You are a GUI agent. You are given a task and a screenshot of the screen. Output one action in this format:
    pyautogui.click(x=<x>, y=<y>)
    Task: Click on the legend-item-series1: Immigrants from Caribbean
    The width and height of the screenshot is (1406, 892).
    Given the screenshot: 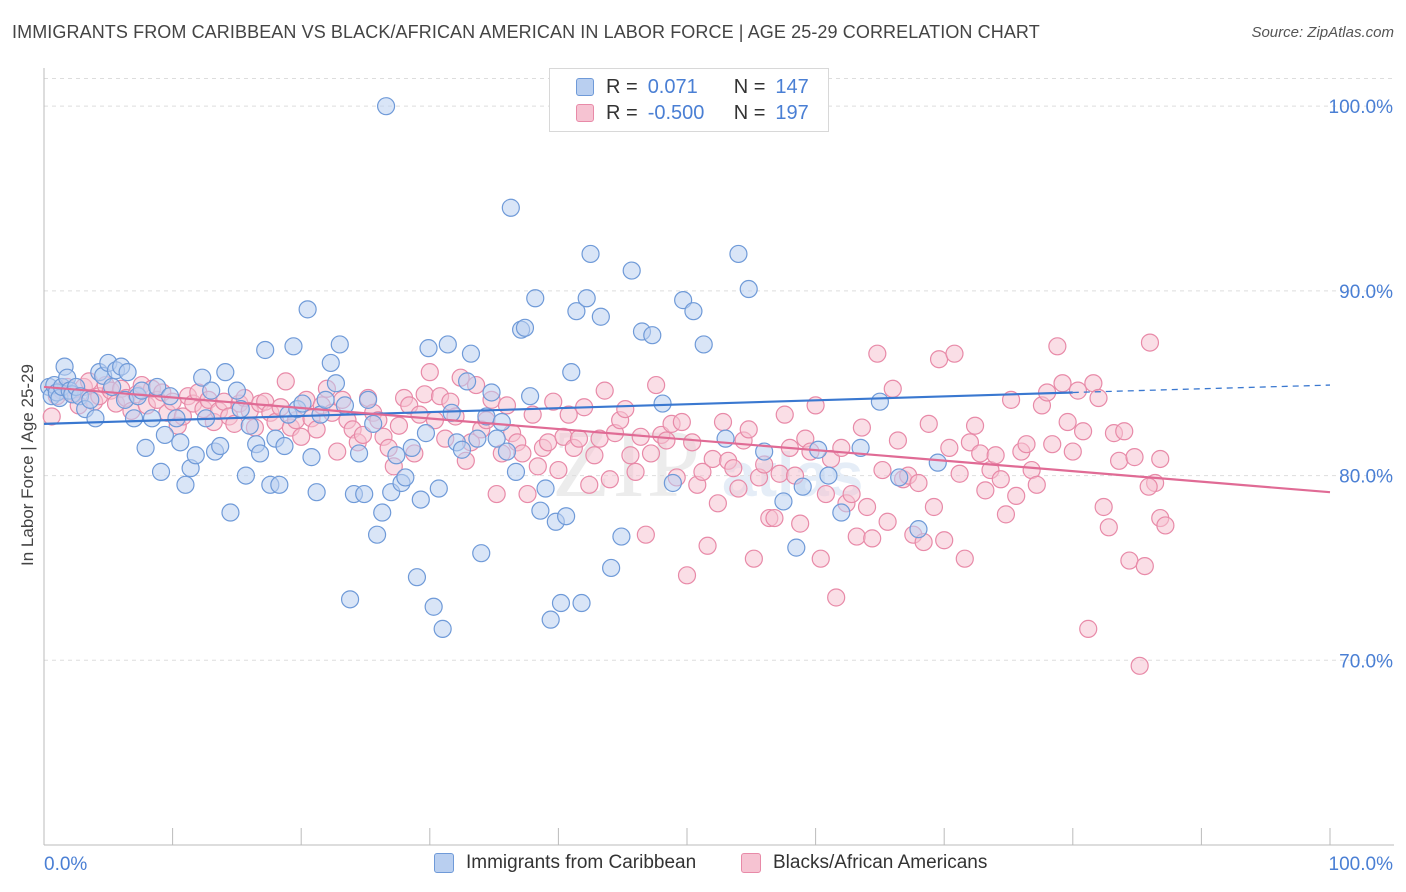 What is the action you would take?
    pyautogui.click(x=565, y=863)
    